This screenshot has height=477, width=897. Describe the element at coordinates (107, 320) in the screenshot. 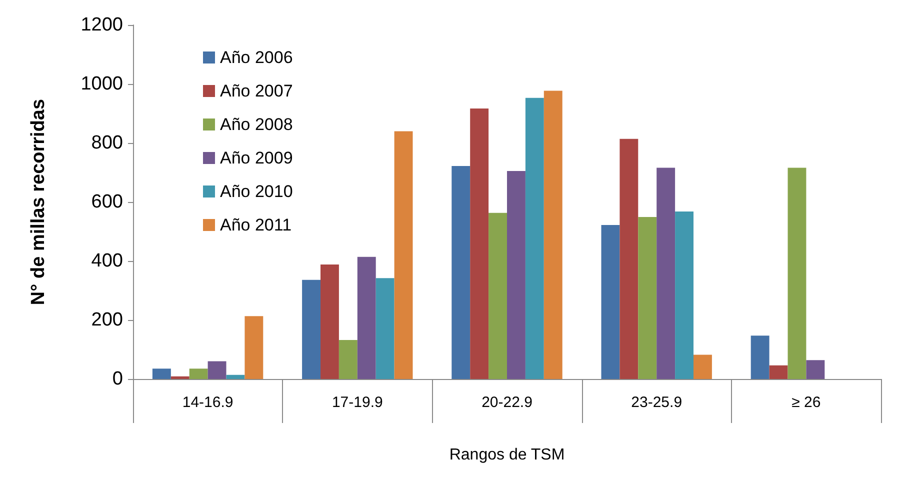

I see `y-tick-label: 200` at that location.